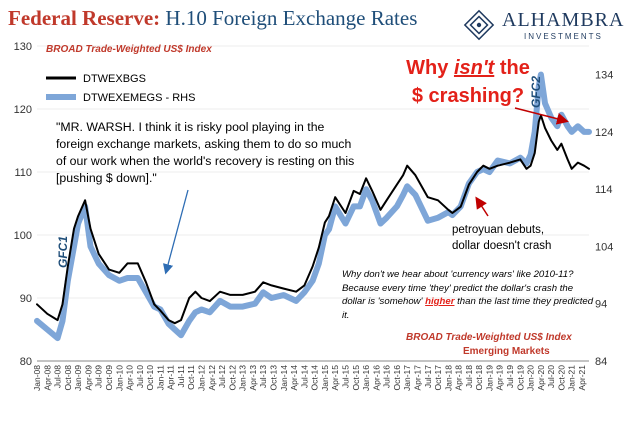 The height and width of the screenshot is (421, 641). Describe the element at coordinates (119, 378) in the screenshot. I see `x-tick-label: Jan-10` at that location.